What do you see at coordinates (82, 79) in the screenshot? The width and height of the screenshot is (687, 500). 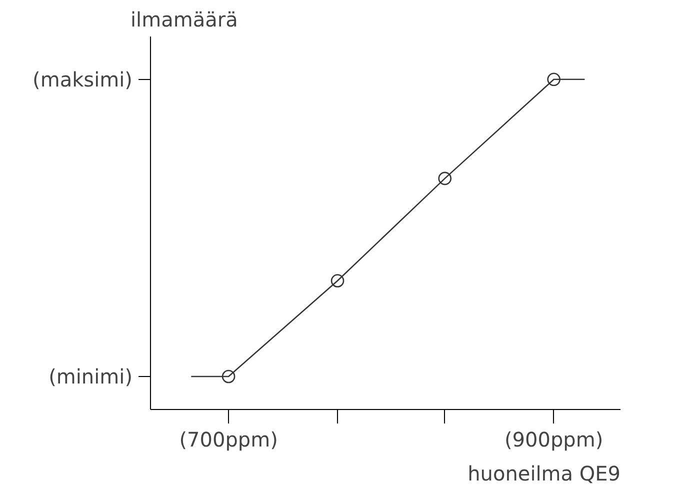 I see `text: (maksimi)` at bounding box center [82, 79].